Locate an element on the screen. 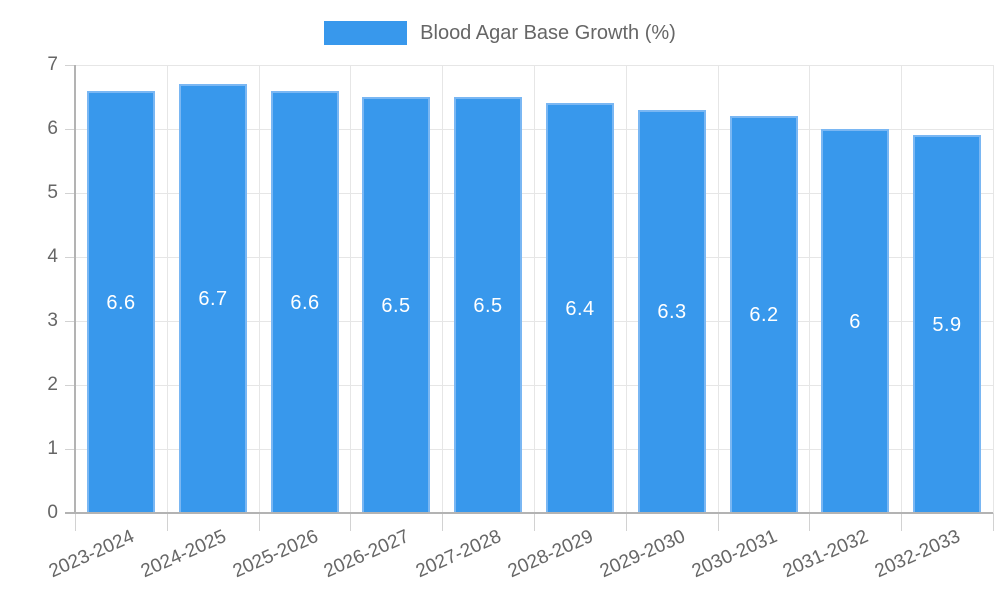 This screenshot has width=1000, height=600. y-tick-label: 3 is located at coordinates (52, 320).